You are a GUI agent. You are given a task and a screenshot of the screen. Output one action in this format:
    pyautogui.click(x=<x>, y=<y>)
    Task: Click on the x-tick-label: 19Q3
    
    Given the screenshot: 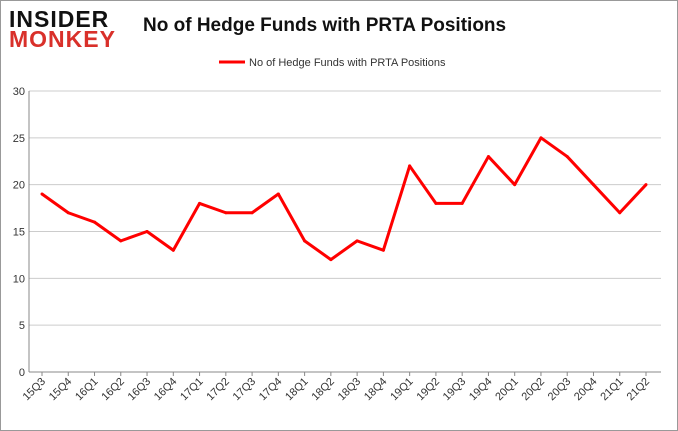 What is the action you would take?
    pyautogui.click(x=455, y=390)
    